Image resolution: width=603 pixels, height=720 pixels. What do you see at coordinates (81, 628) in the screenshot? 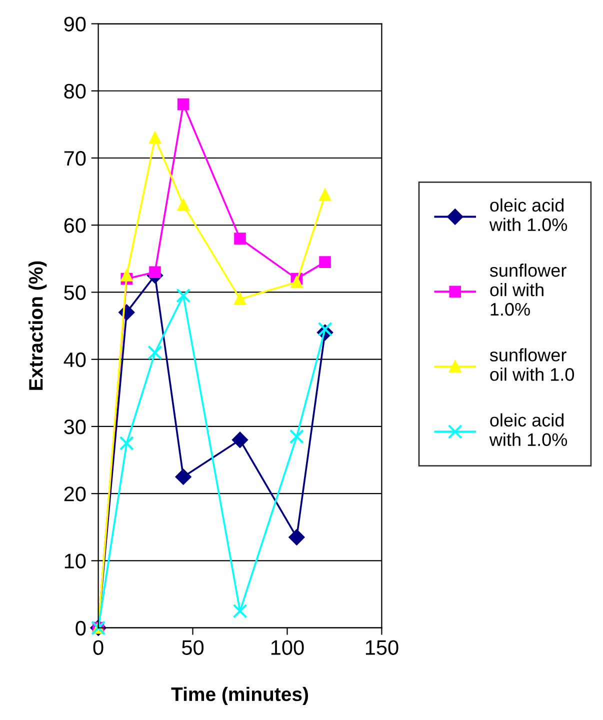
I see `y-tick-label: 0` at bounding box center [81, 628].